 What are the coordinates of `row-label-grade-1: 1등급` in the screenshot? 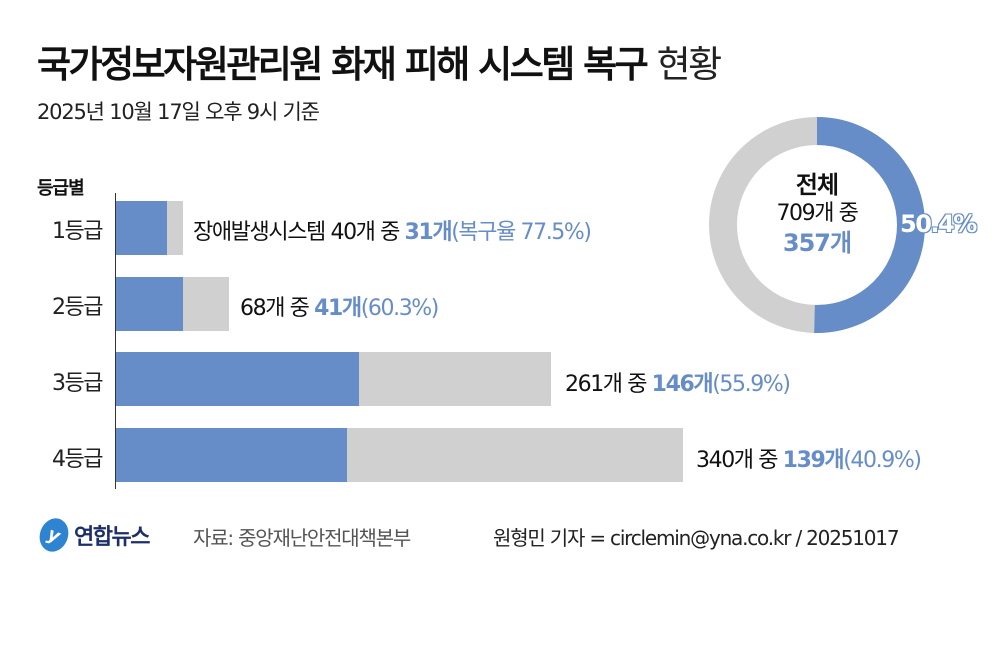 It's located at (77, 231).